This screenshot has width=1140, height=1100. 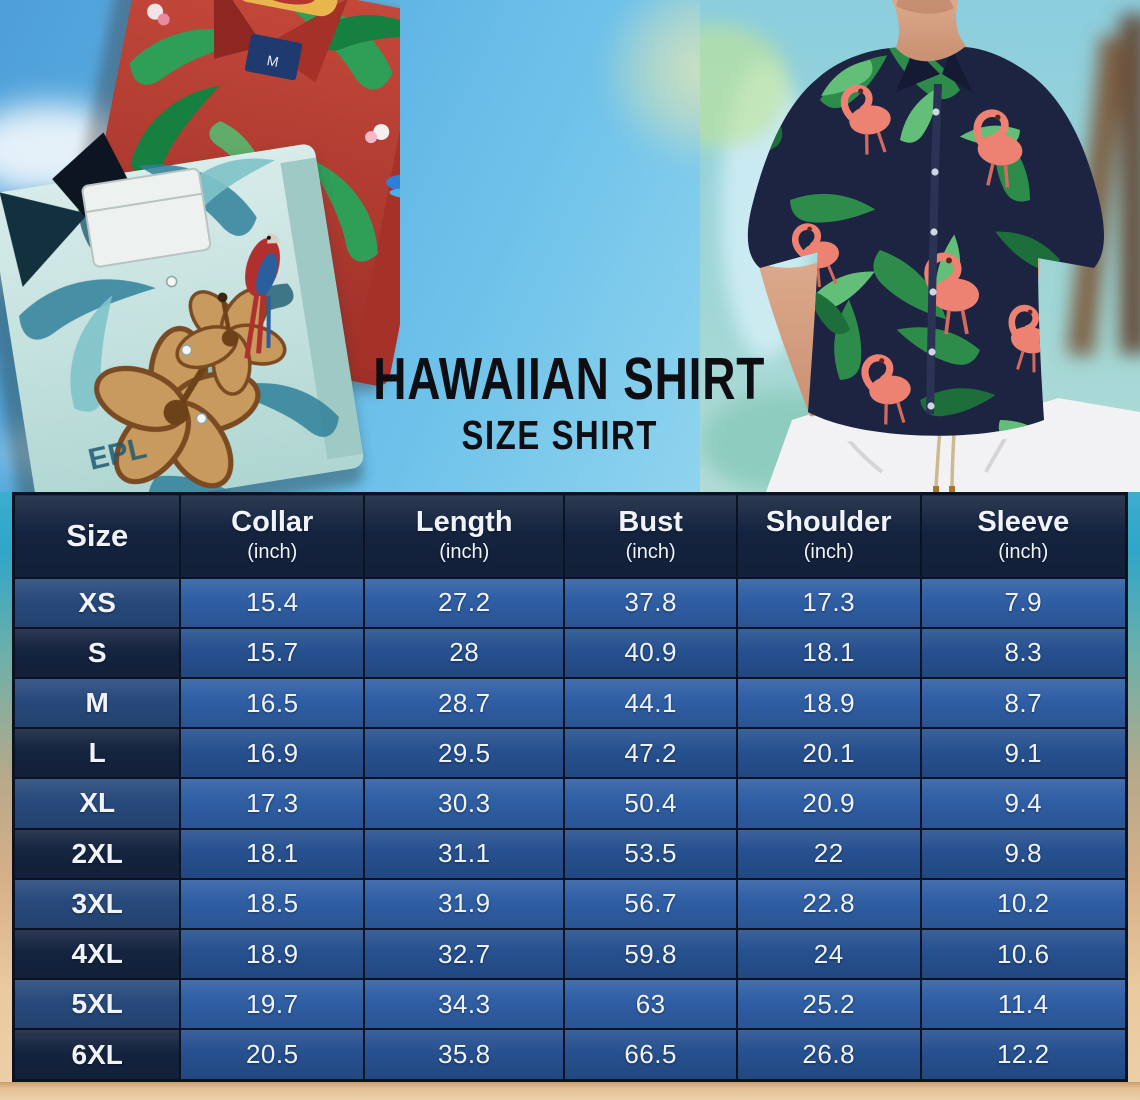 What do you see at coordinates (828, 954) in the screenshot?
I see `value-cell: 24` at bounding box center [828, 954].